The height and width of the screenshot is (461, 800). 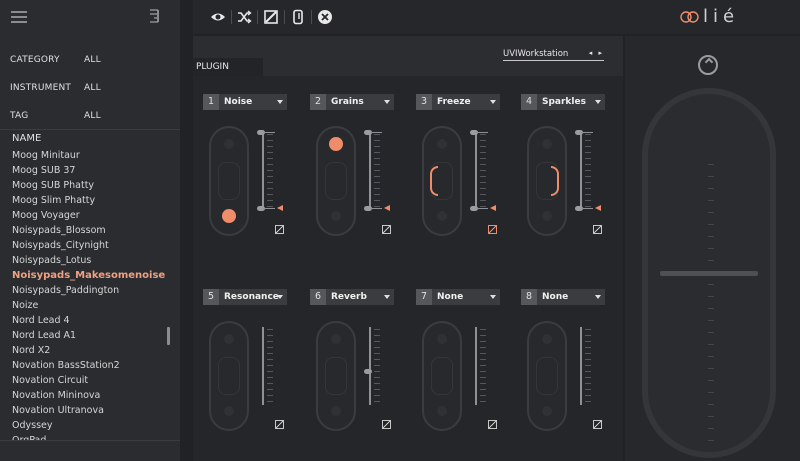 What do you see at coordinates (563, 297) in the screenshot?
I see `effect-dropdown: 8 None` at bounding box center [563, 297].